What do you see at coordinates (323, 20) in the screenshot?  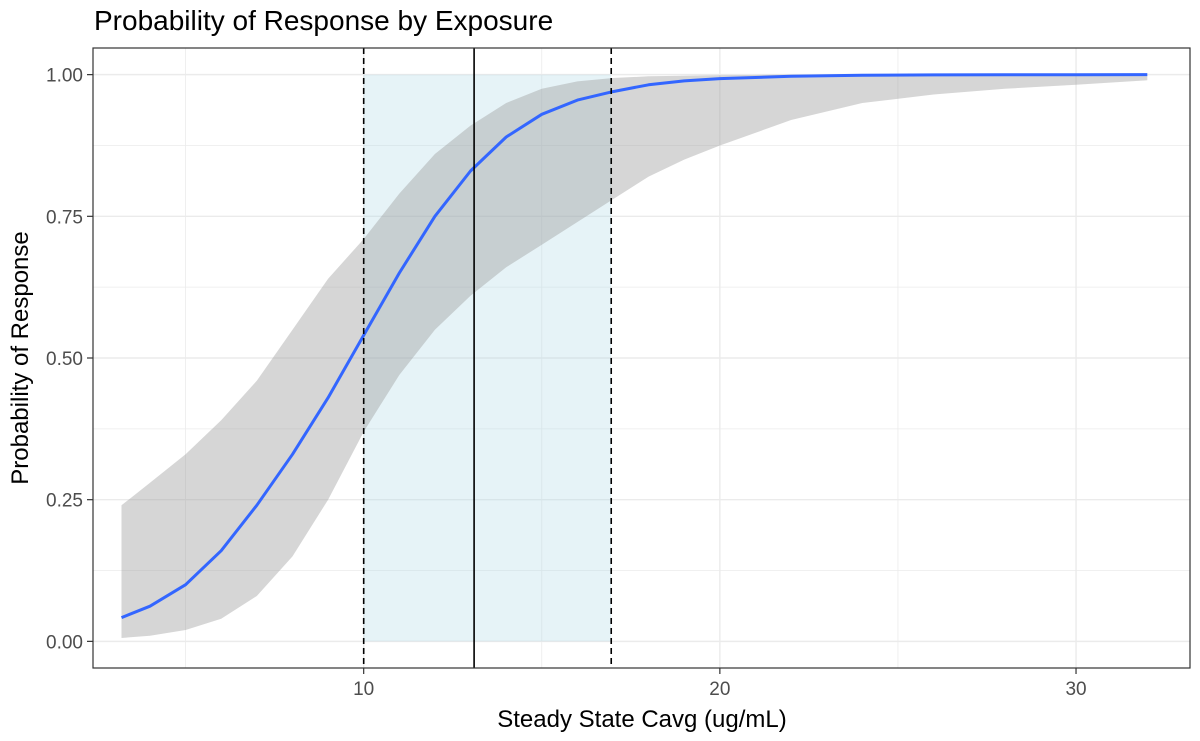 I see `chart-title: Probability of Response by Exposure` at bounding box center [323, 20].